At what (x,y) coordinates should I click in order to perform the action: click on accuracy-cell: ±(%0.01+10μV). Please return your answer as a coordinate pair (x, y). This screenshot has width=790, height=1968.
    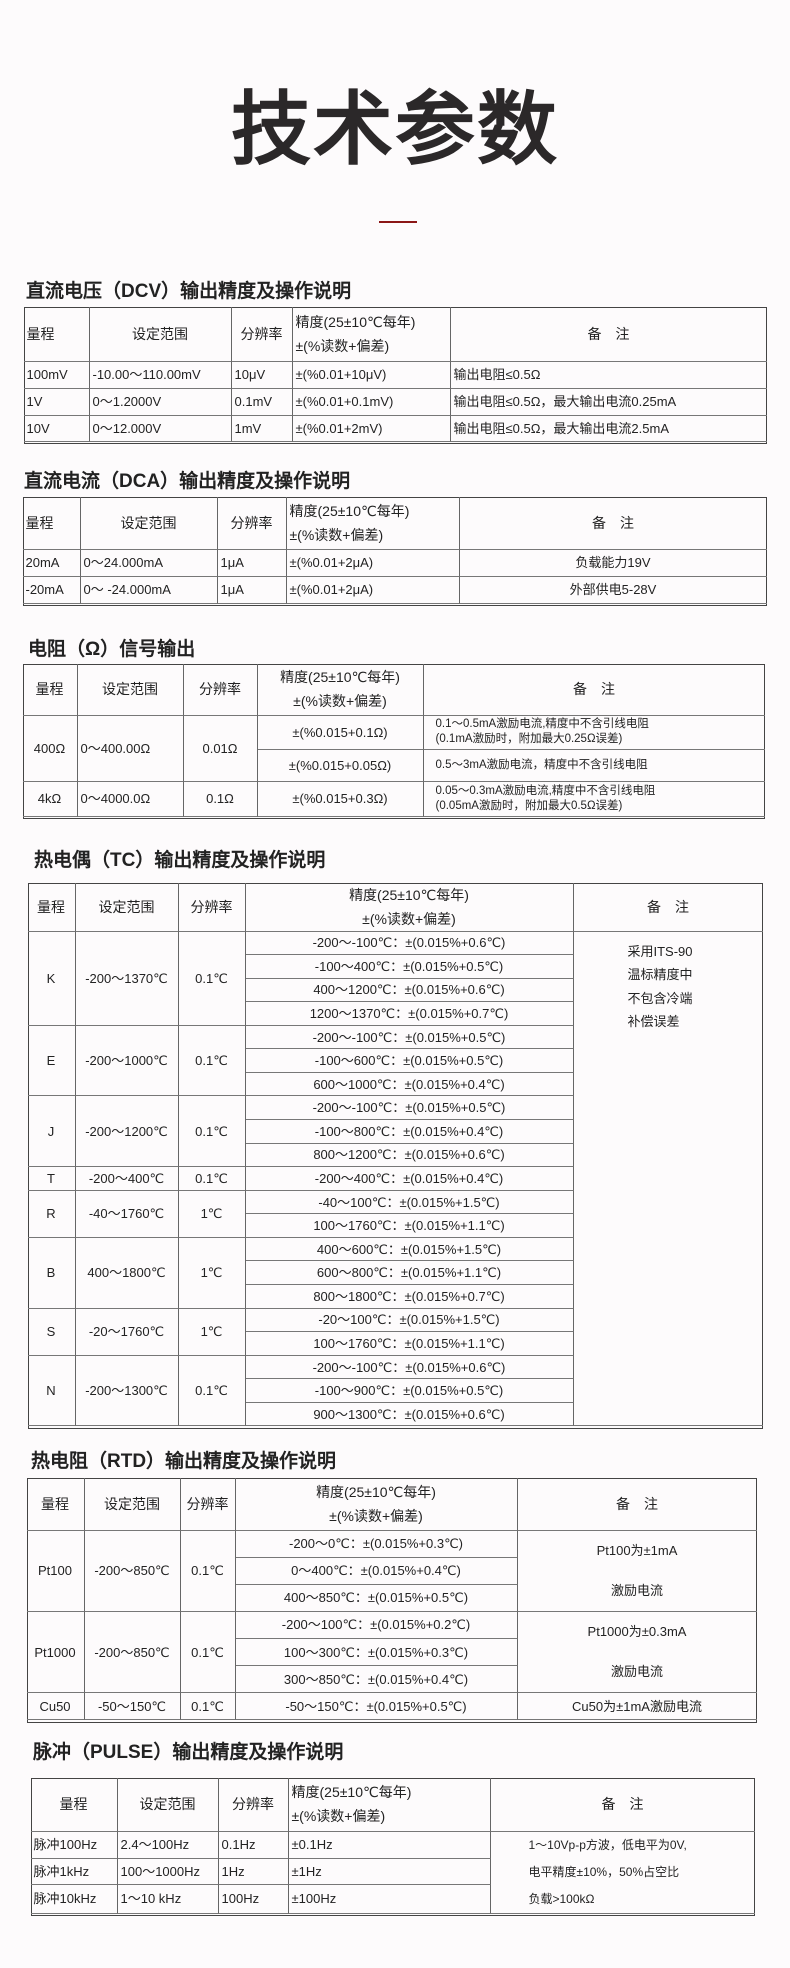
    Looking at the image, I should click on (371, 375).